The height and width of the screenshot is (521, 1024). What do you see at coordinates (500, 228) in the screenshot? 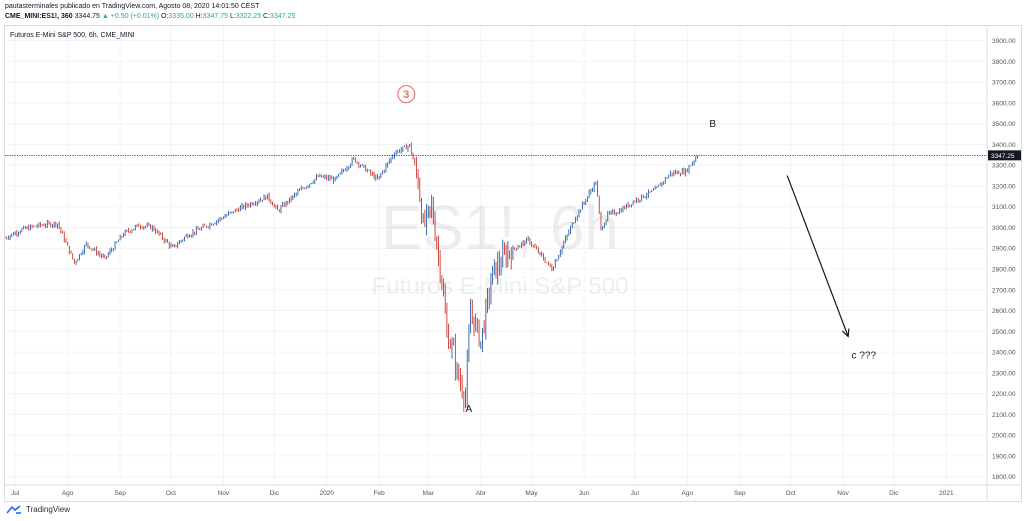
I see `watermark-symbol: ES1!, 6h` at bounding box center [500, 228].